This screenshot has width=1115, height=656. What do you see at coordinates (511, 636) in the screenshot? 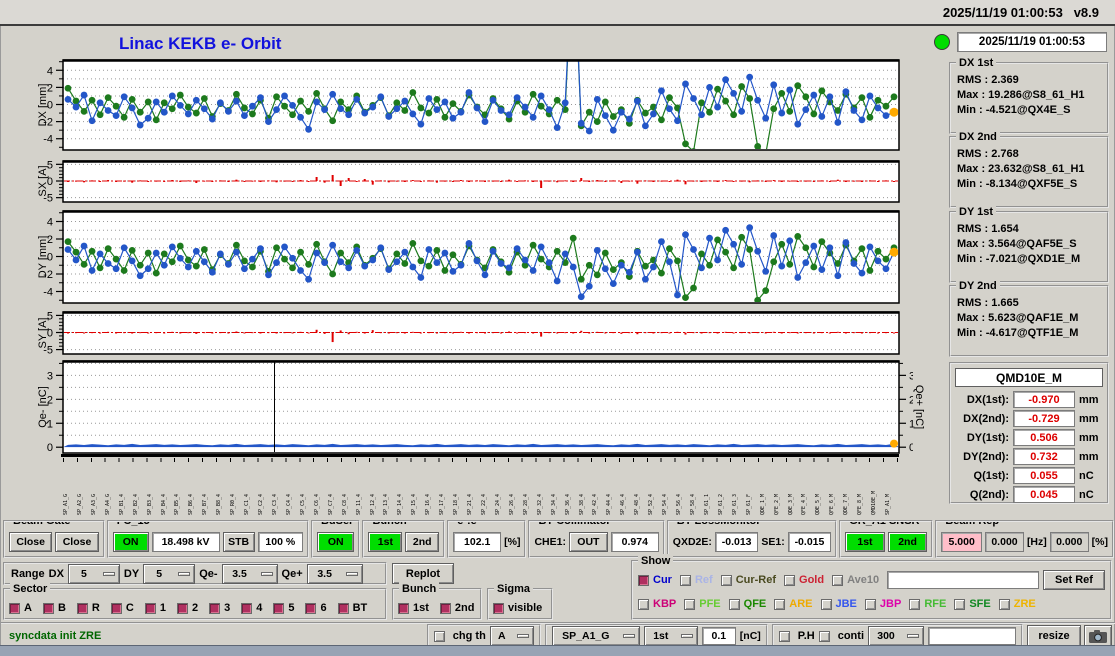
I see `chg-th-dropdown: A` at bounding box center [511, 636].